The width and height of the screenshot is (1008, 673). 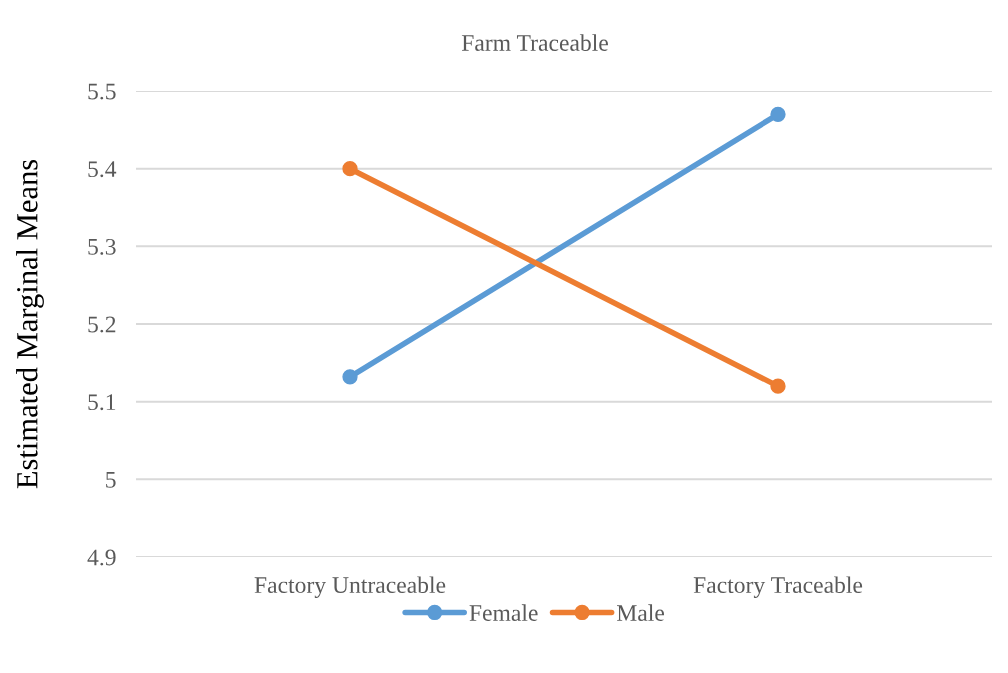 What do you see at coordinates (101, 557) in the screenshot?
I see `y-tick-label: 4.9` at bounding box center [101, 557].